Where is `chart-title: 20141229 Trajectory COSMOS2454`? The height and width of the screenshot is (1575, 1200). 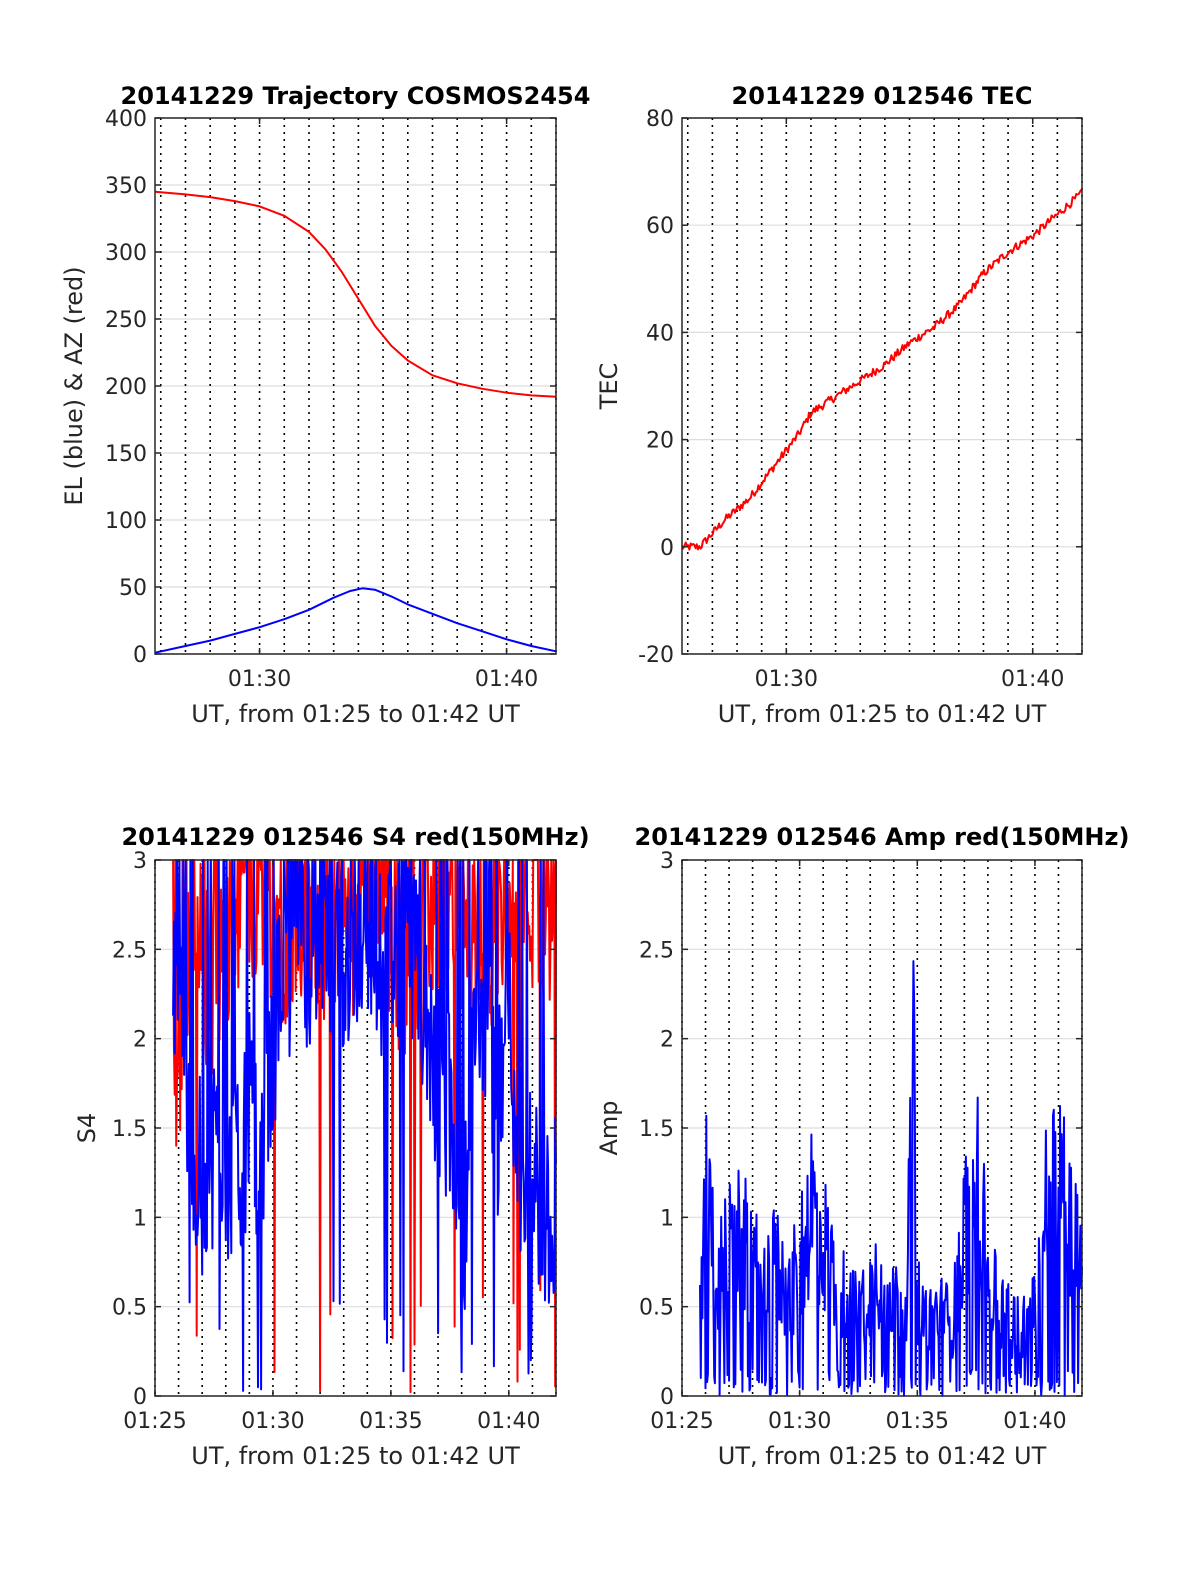 chart-title: 20141229 Trajectory COSMOS2454 is located at coordinates (356, 96).